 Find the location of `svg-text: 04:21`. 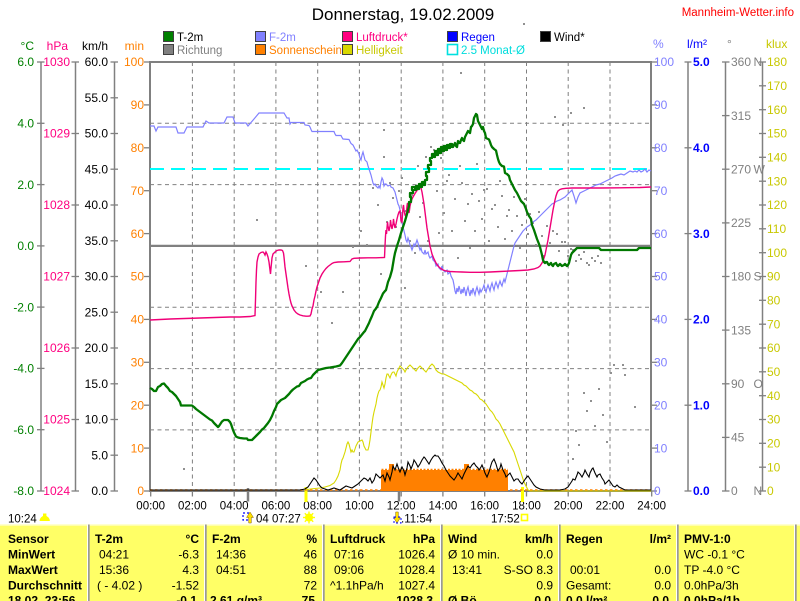

svg-text: 04:21 is located at coordinates (114, 555).